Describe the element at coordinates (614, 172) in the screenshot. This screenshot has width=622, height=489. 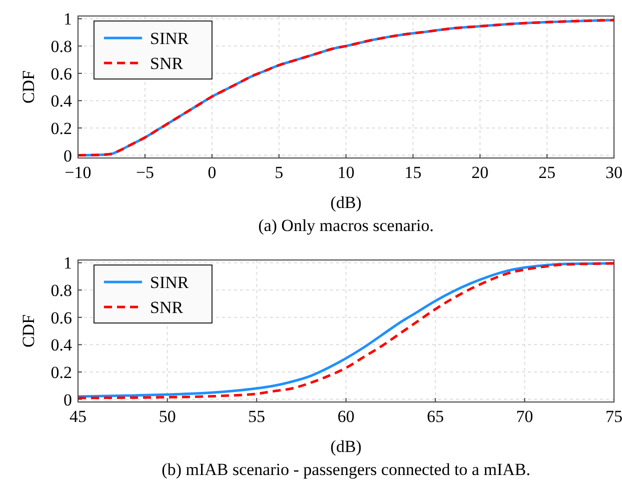
I see `x-tick-label: 30` at that location.